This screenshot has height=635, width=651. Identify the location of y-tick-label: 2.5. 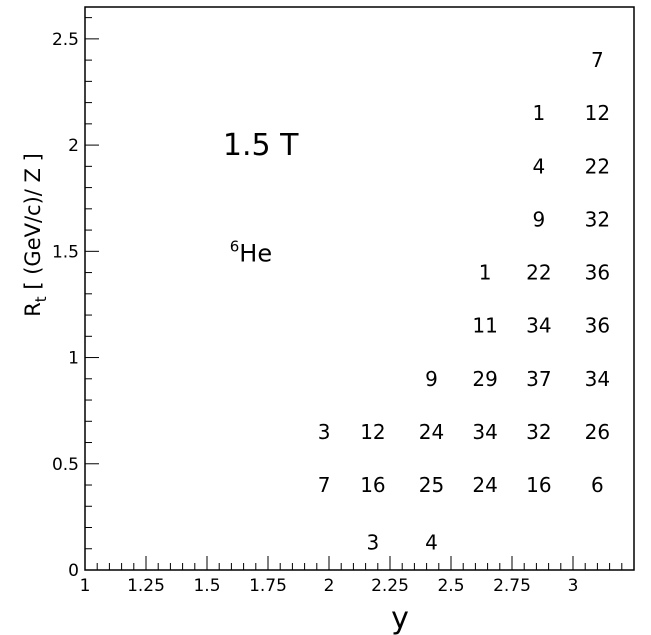
(65, 40).